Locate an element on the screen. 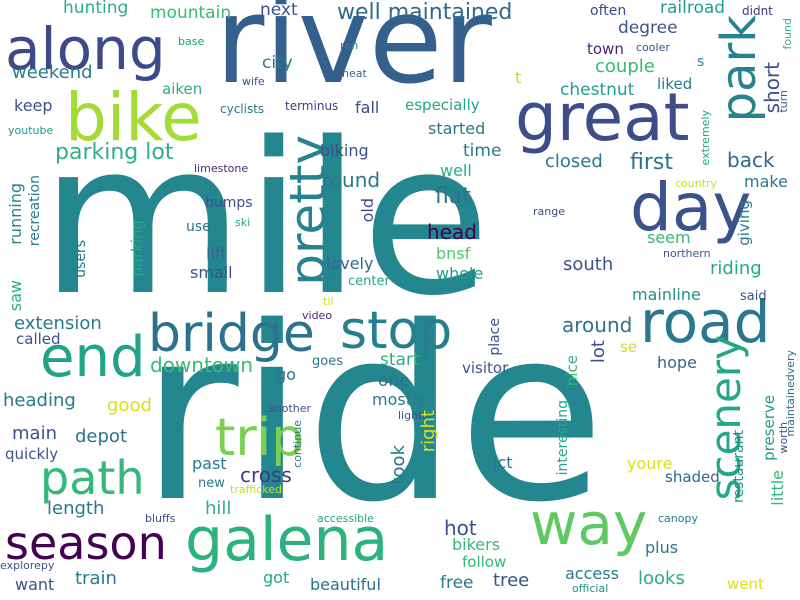 The height and width of the screenshot is (600, 800). word: found is located at coordinates (787, 34).